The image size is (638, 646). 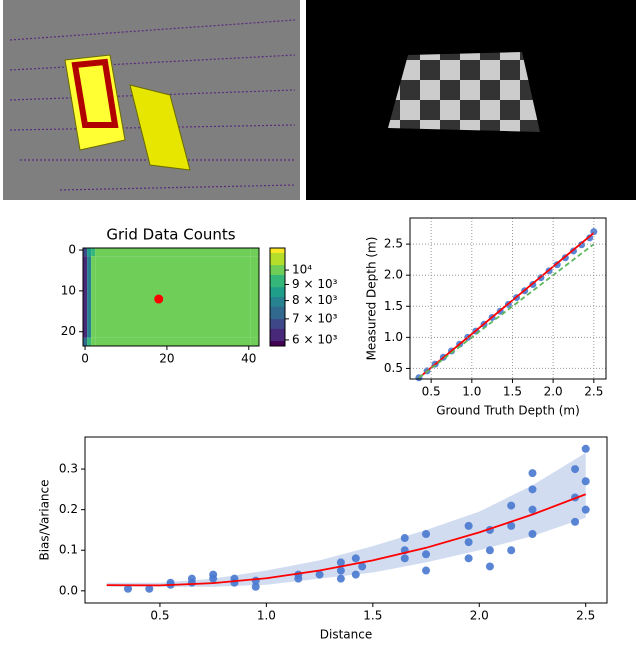 I want to click on x-axis-label: Ground Truth Depth (m), so click(x=508, y=411).